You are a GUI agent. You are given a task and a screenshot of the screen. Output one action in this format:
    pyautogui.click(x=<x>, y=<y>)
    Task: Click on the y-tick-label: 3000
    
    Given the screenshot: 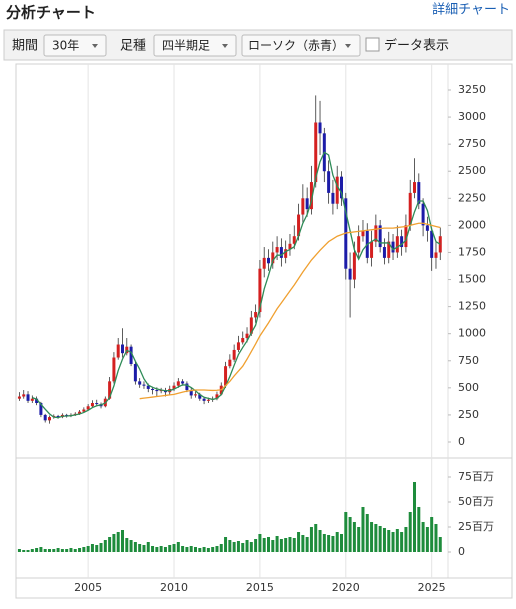 What is the action you would take?
    pyautogui.click(x=472, y=116)
    